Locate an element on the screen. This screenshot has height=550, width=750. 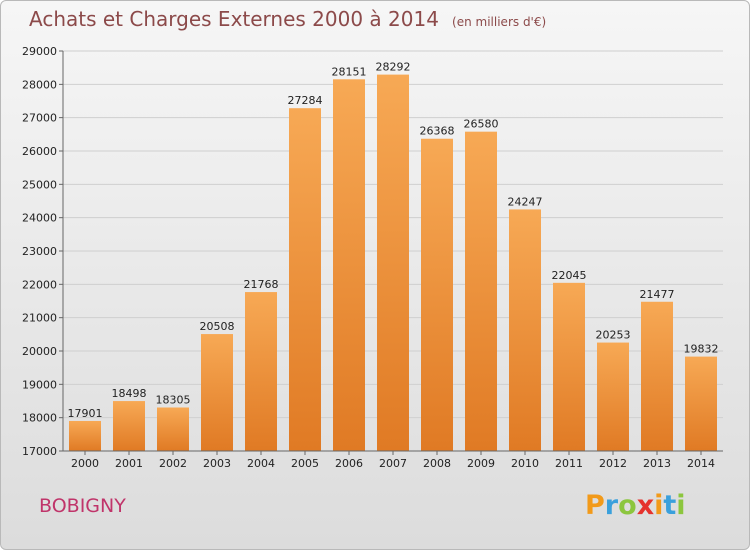
y-tick-label: 24000 is located at coordinates (39, 218).